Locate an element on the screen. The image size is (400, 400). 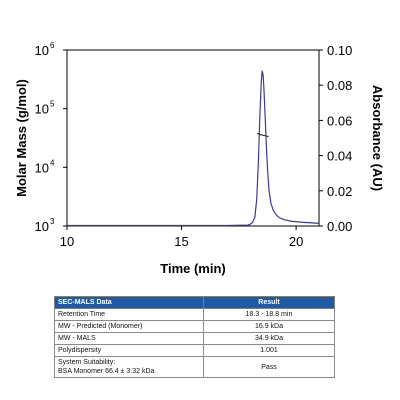
table-row: MW - MALS 34.9 kDa is located at coordinates (194, 338).